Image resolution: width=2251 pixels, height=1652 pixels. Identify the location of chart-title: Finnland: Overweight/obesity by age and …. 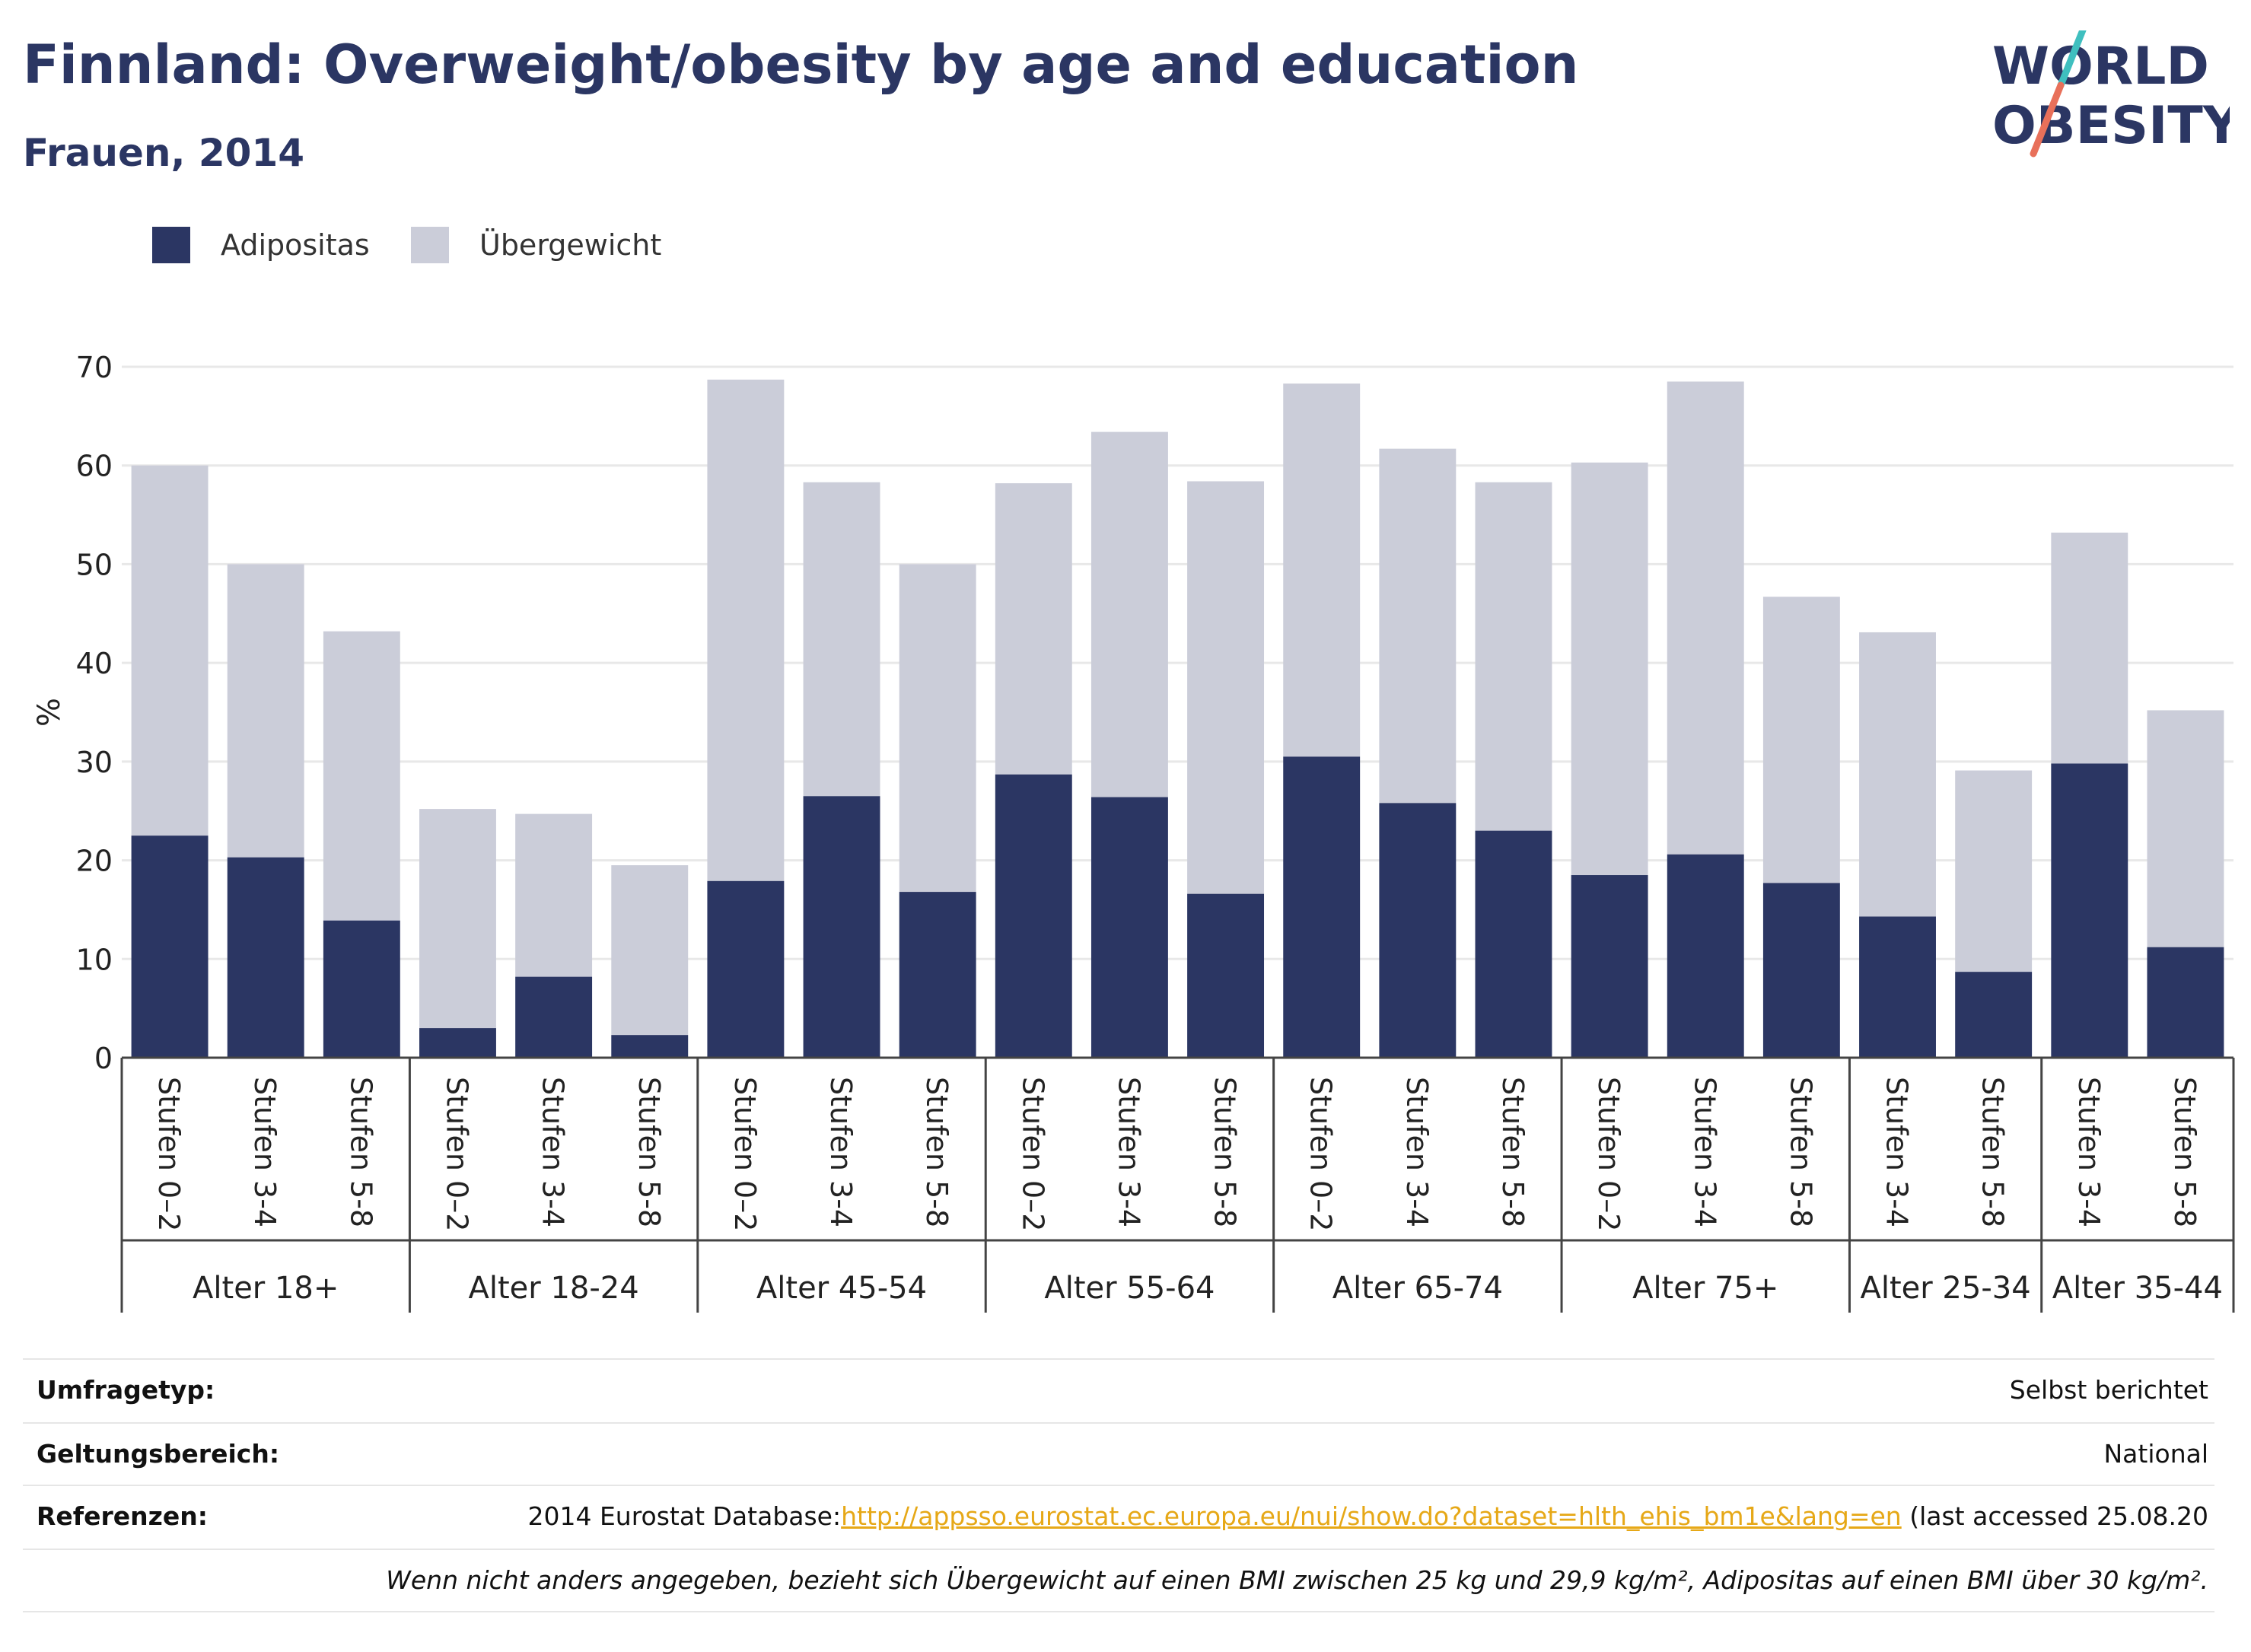
(801, 64).